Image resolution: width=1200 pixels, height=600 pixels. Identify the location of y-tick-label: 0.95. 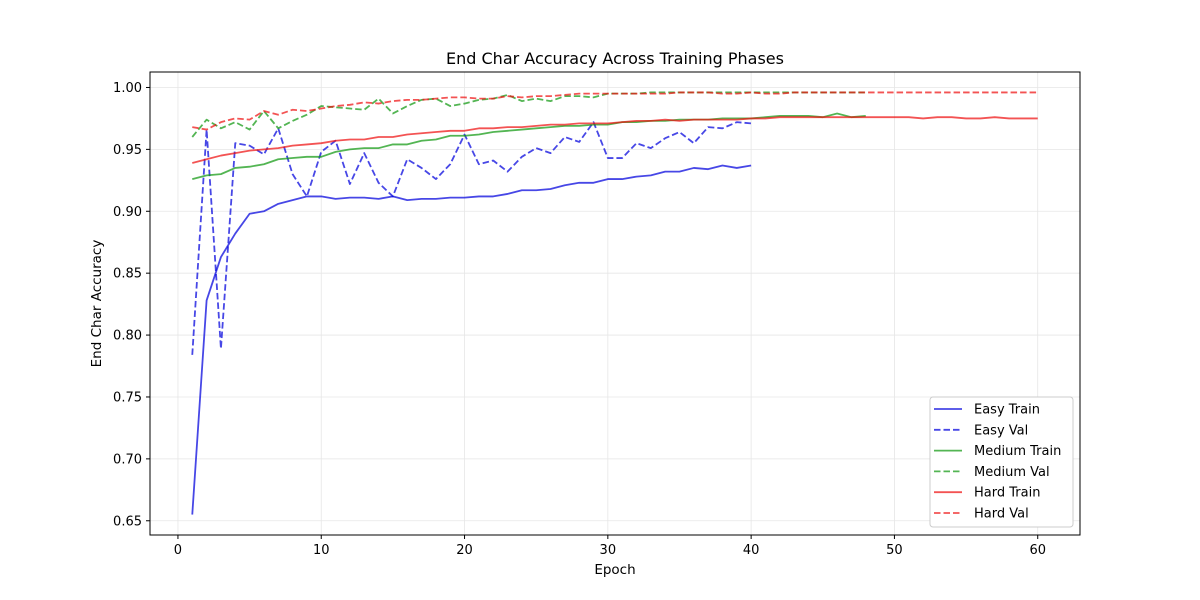
(127, 150).